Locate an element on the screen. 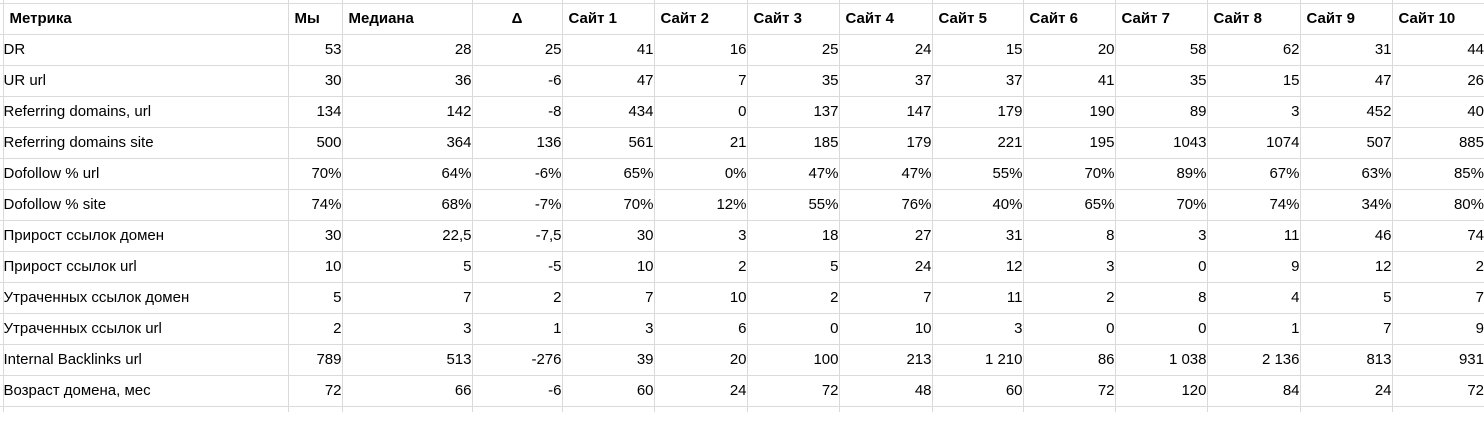 This screenshot has height=428, width=1484. median-value-cell: 64% is located at coordinates (407, 173).